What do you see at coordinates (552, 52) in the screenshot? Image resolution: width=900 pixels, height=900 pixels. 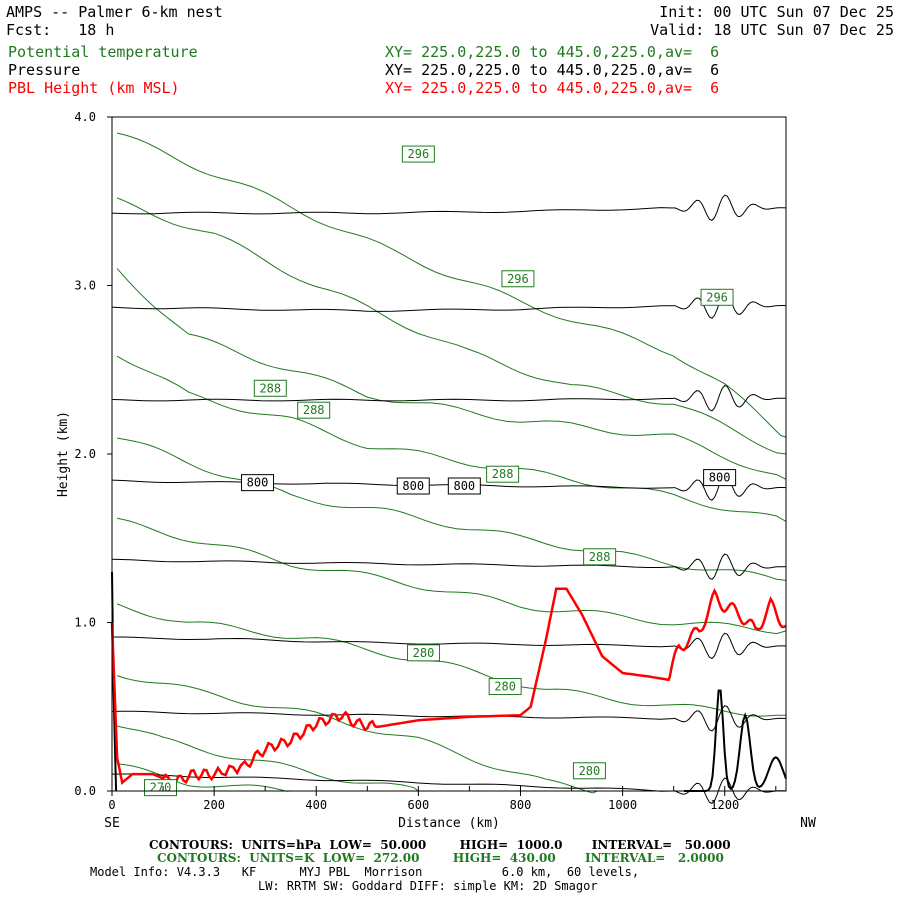 I see `legend-theta-xy: XY= 225.0,225.0 to 445.0,225.0,av= 6` at bounding box center [552, 52].